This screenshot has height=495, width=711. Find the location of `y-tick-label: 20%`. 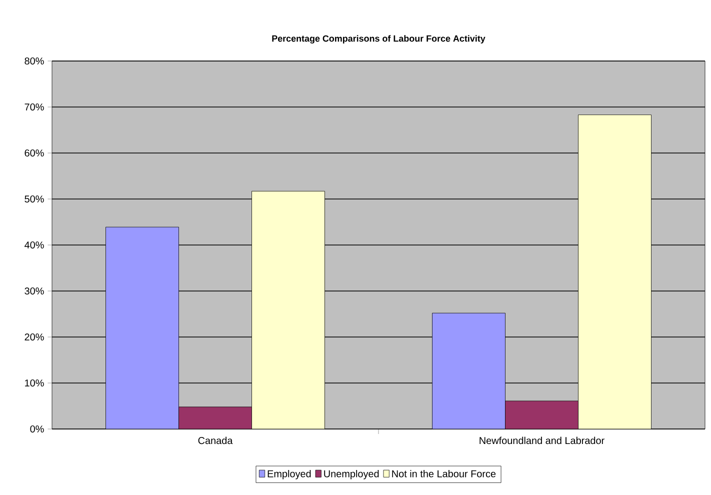

y-tick-label: 20% is located at coordinates (34, 337).